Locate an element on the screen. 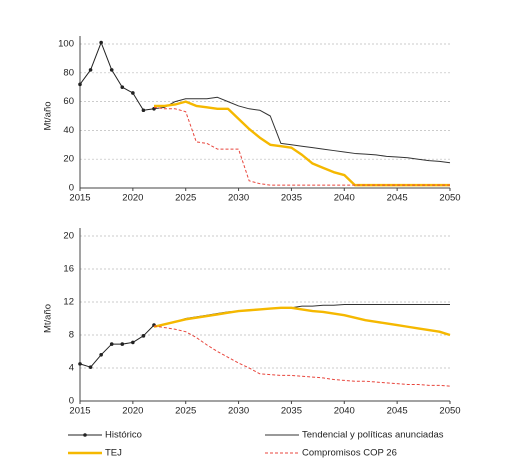 This screenshot has width=511, height=474. legend-marker is located at coordinates (85, 435).